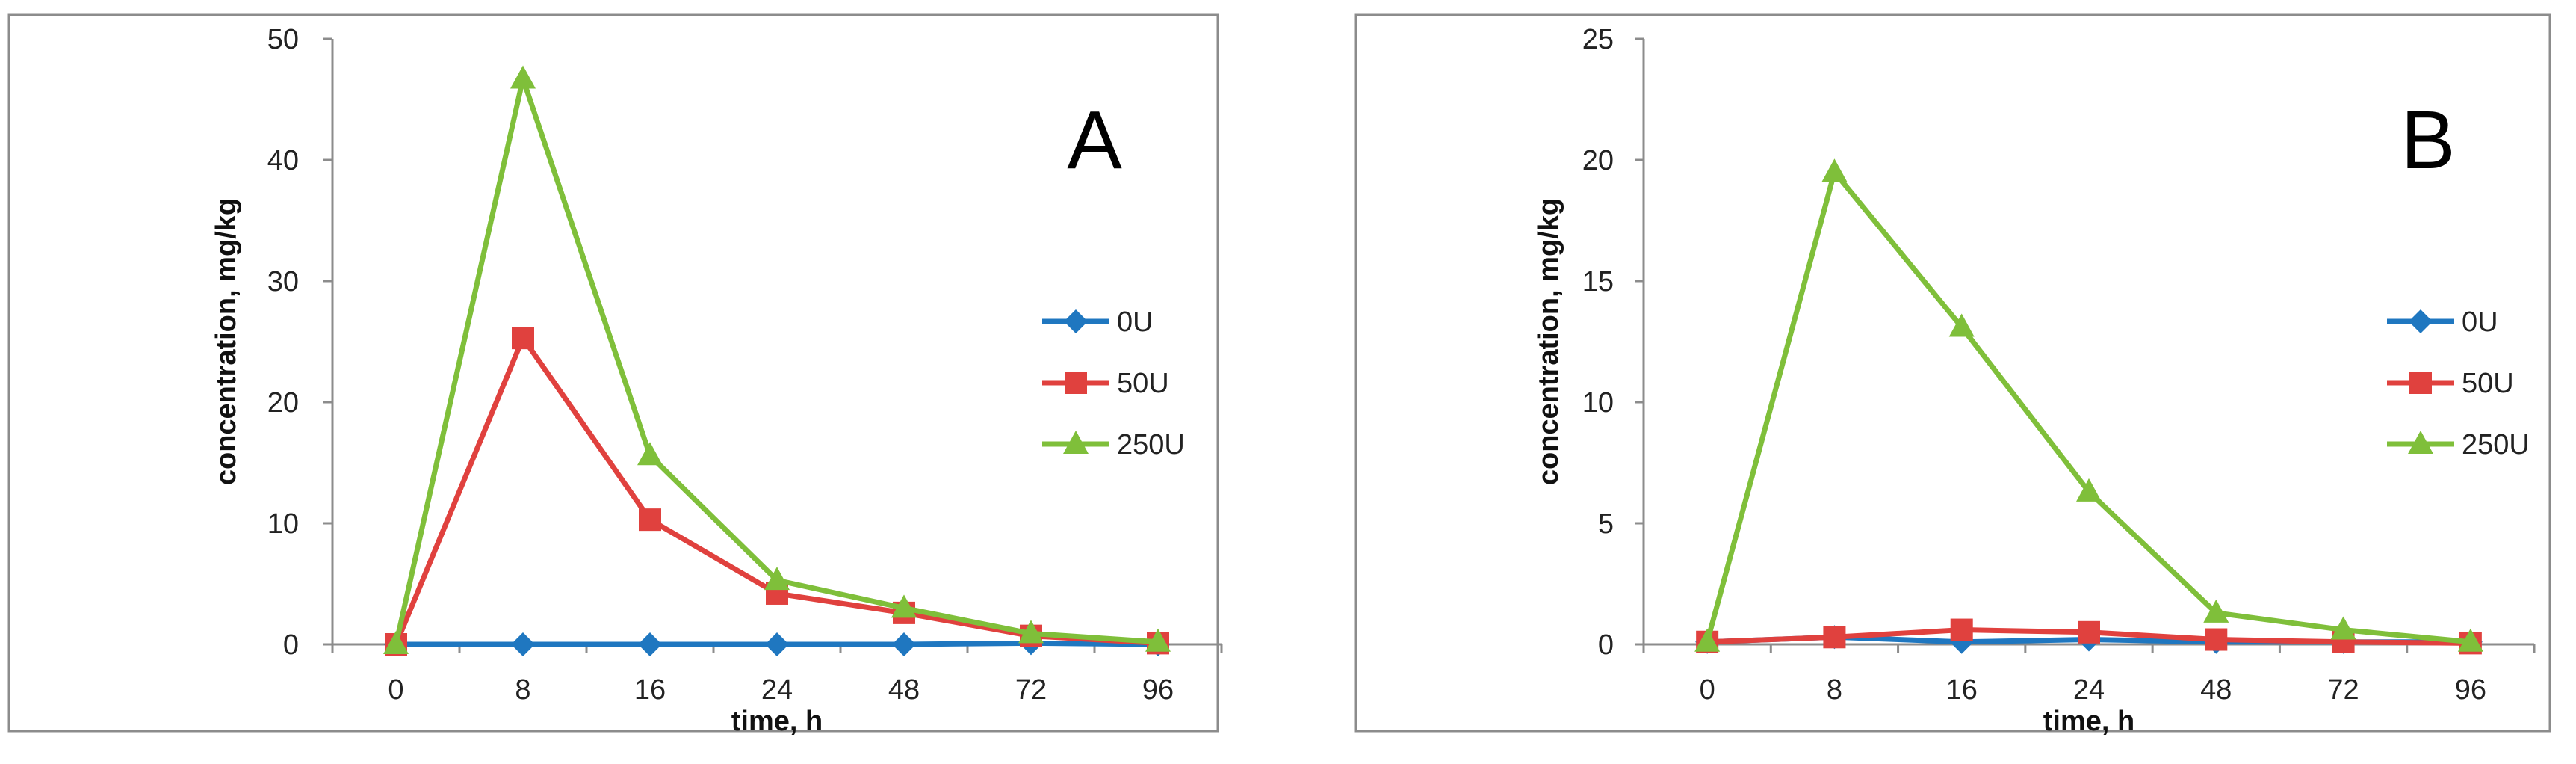  I want to click on y-tick-label: 5, so click(1606, 524).